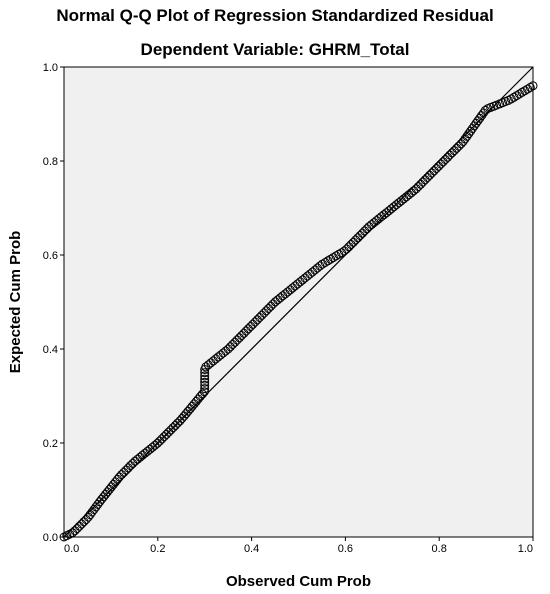 This screenshot has height=594, width=550. What do you see at coordinates (50, 444) in the screenshot?
I see `y-tick-label: 0.2` at bounding box center [50, 444].